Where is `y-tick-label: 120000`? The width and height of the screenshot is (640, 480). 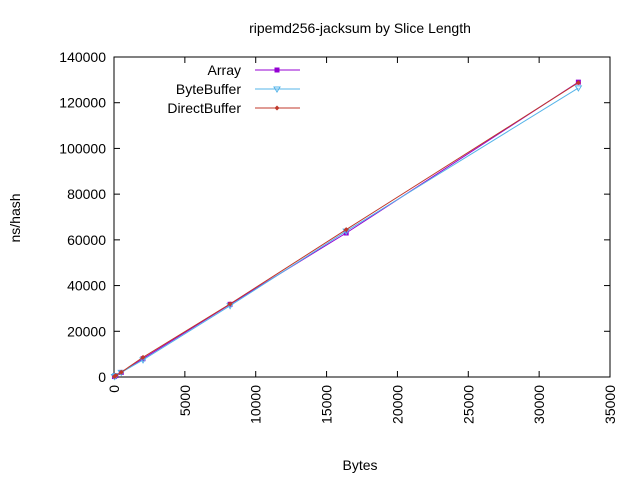
y-tick-label: 120000 is located at coordinates (82, 103).